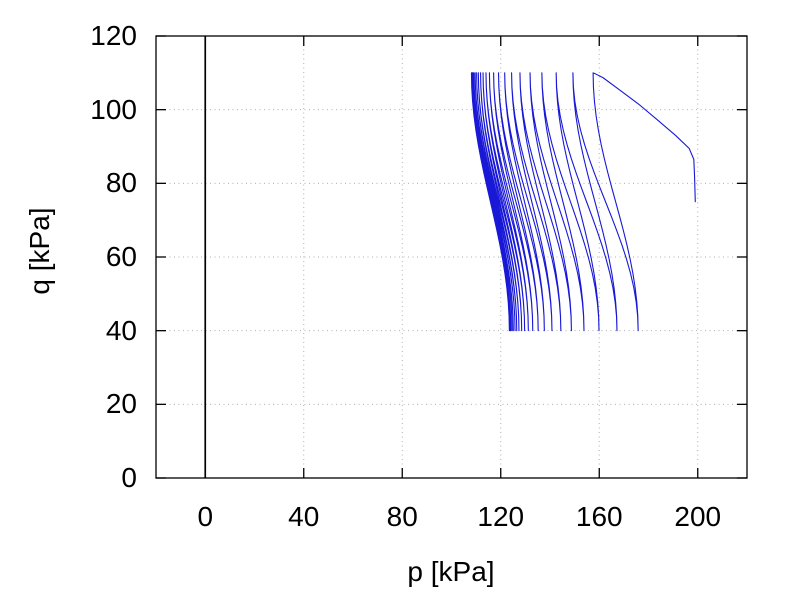 This screenshot has width=800, height=600. I want to click on y-tick-label: 0, so click(129, 477).